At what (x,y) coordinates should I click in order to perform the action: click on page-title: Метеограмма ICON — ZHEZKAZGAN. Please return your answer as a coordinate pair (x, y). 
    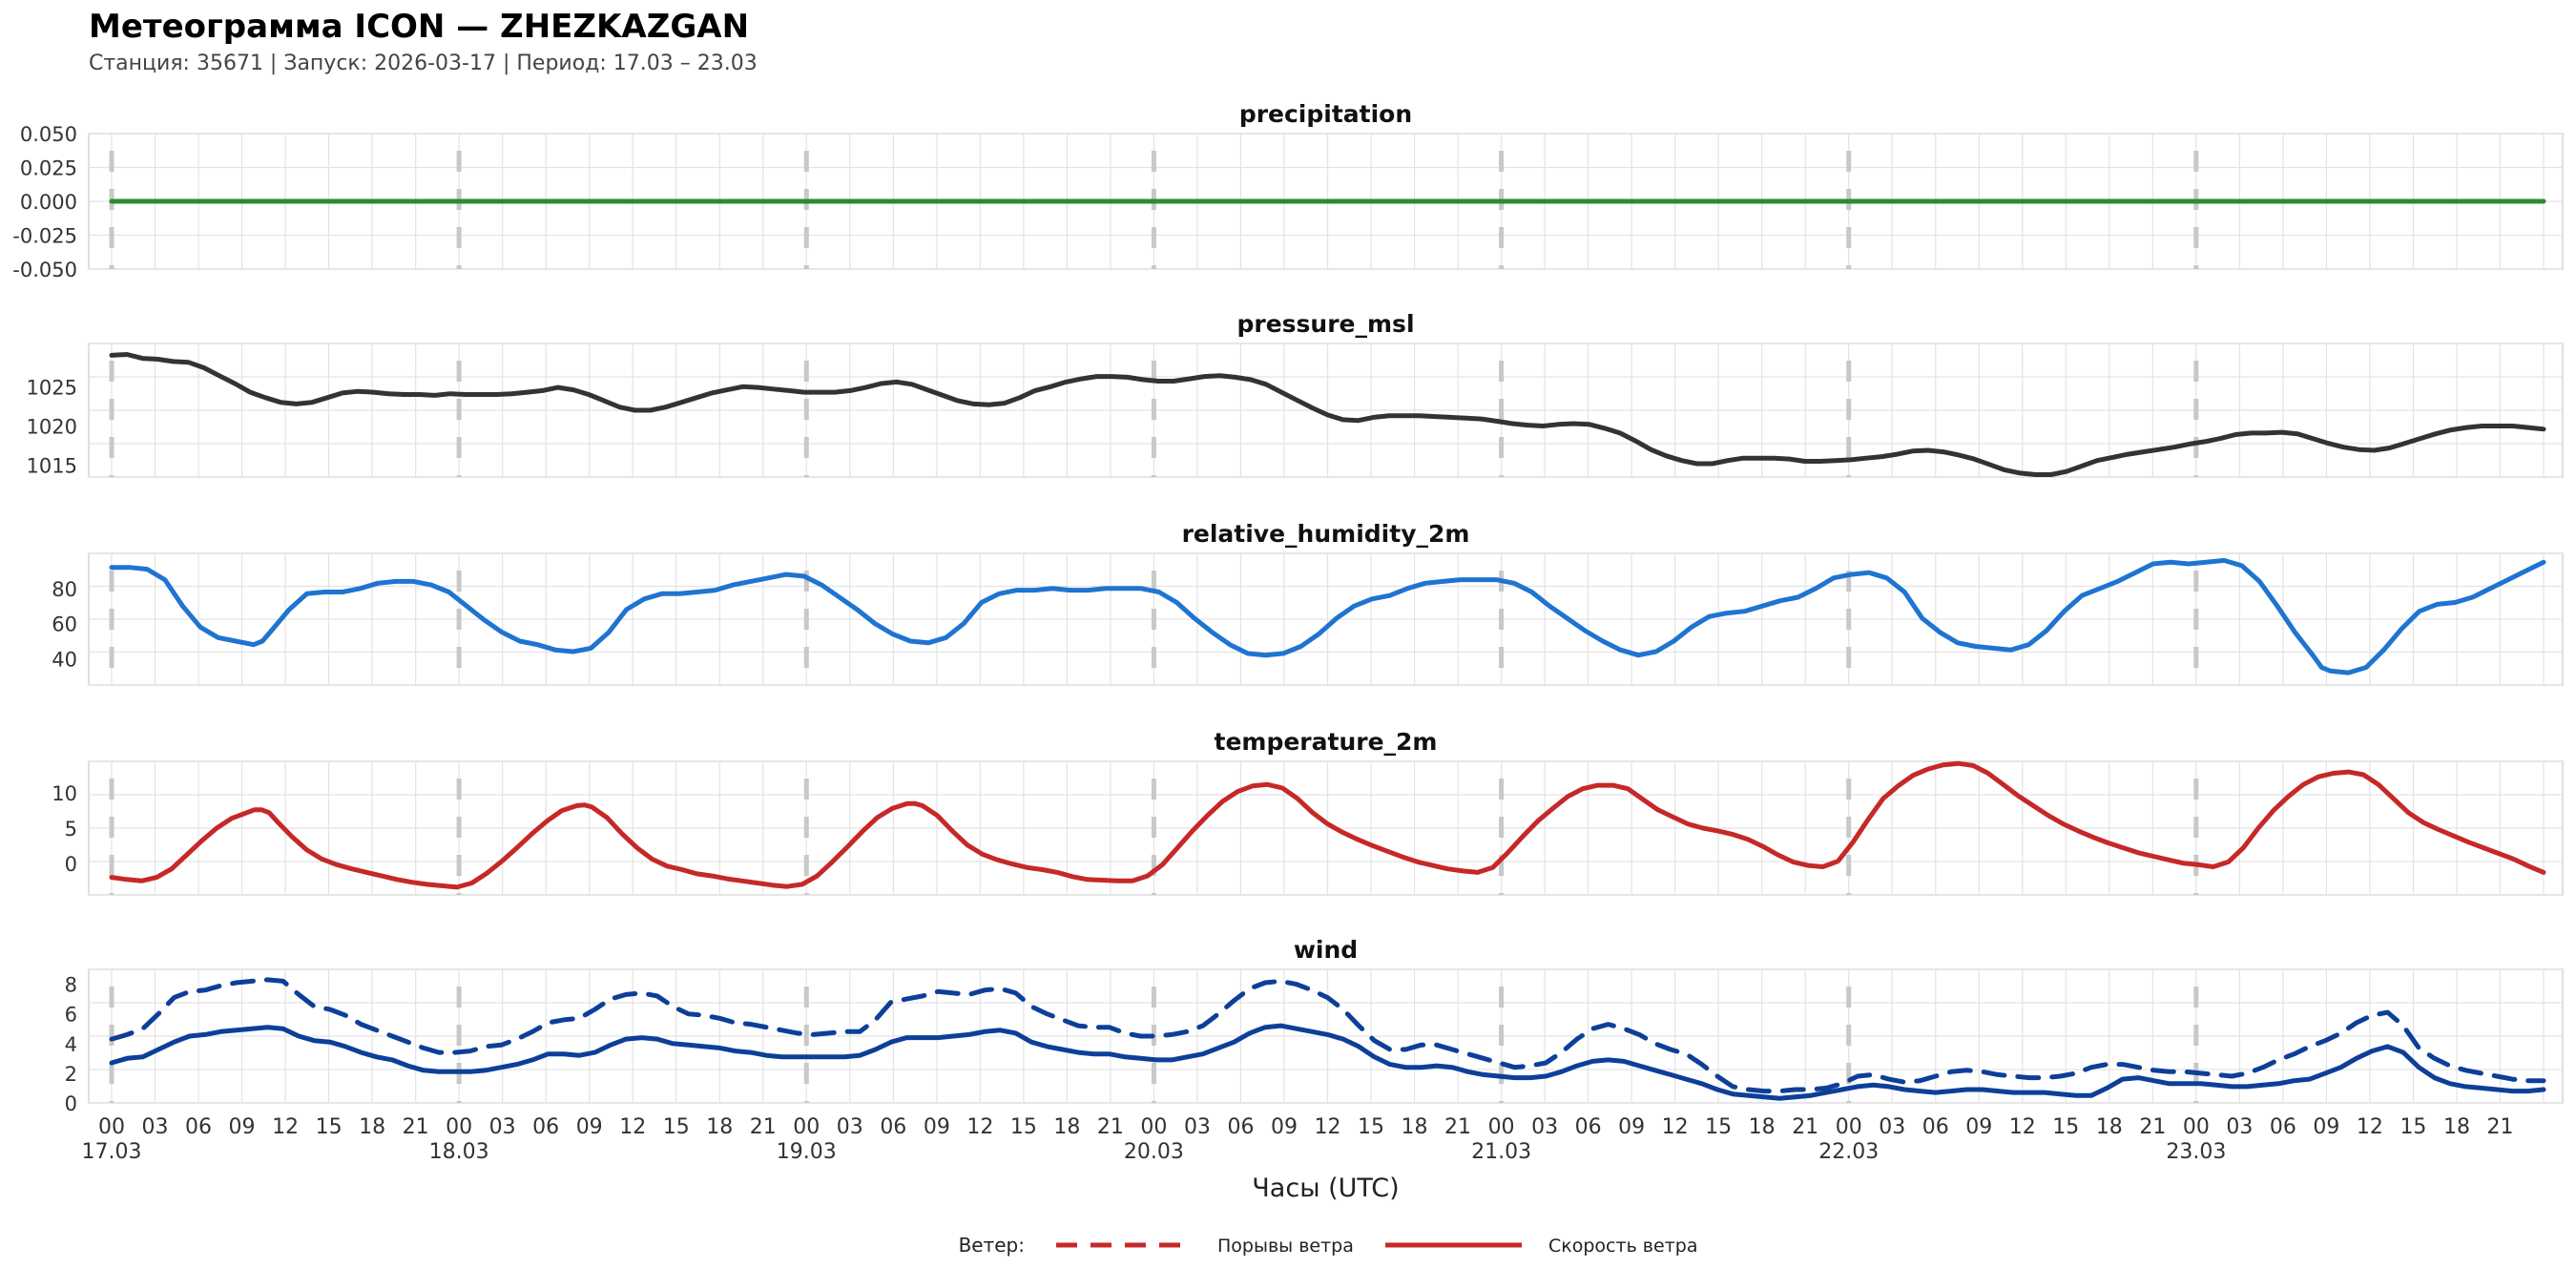
    Looking at the image, I should click on (419, 27).